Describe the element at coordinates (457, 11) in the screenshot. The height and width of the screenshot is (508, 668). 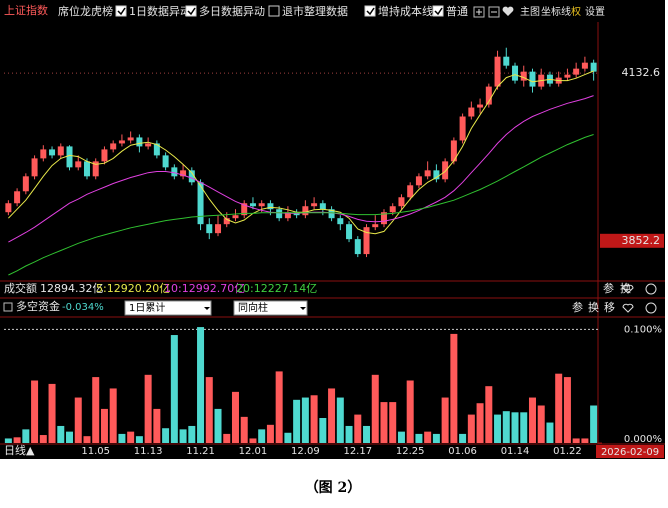
I see `toolbar-item: 普通` at that location.